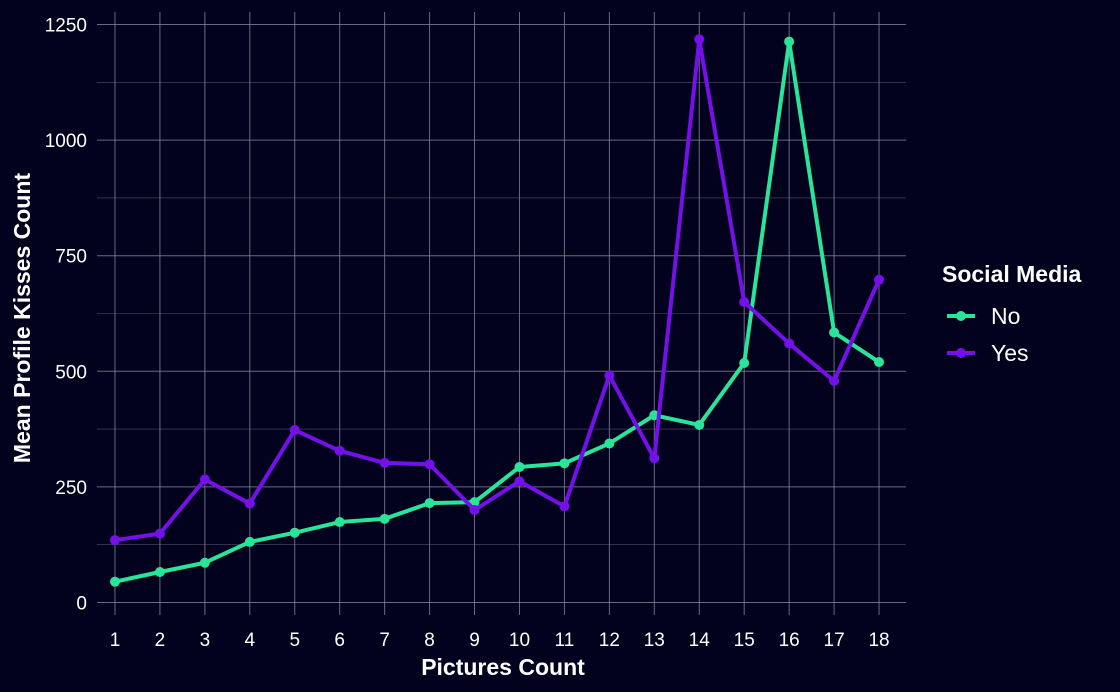 The width and height of the screenshot is (1120, 692). I want to click on y-tick-label: 250, so click(71, 488).